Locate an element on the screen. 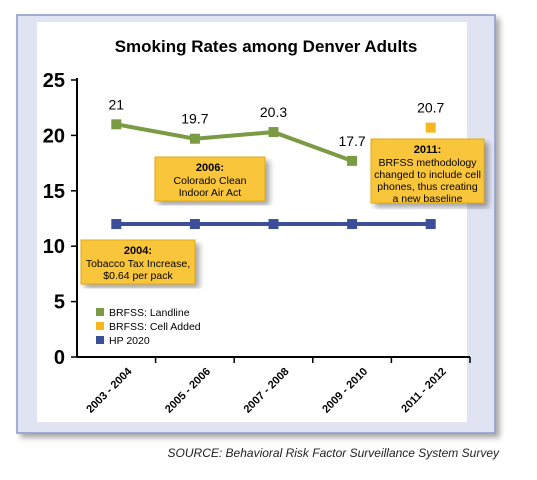 Image resolution: width=537 pixels, height=480 pixels. y-tick-label: 10 is located at coordinates (54, 247).